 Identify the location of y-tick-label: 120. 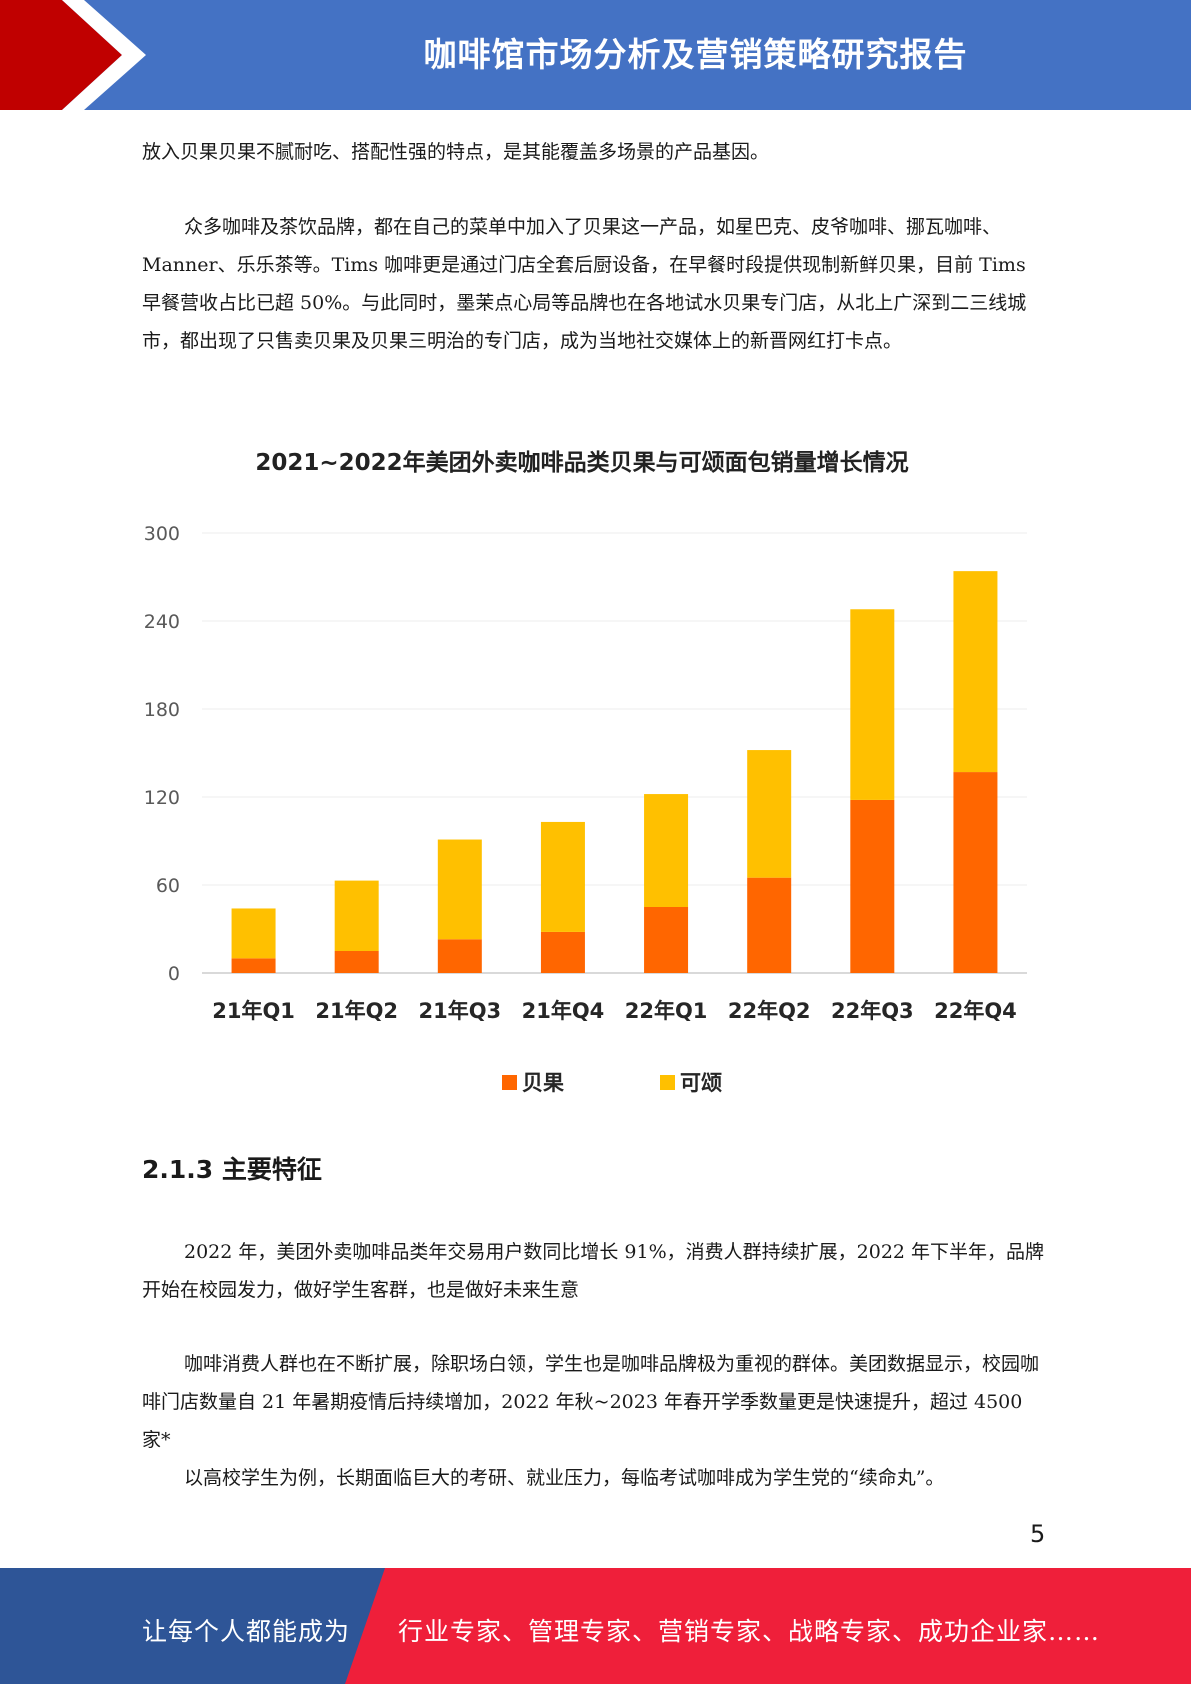
(162, 798).